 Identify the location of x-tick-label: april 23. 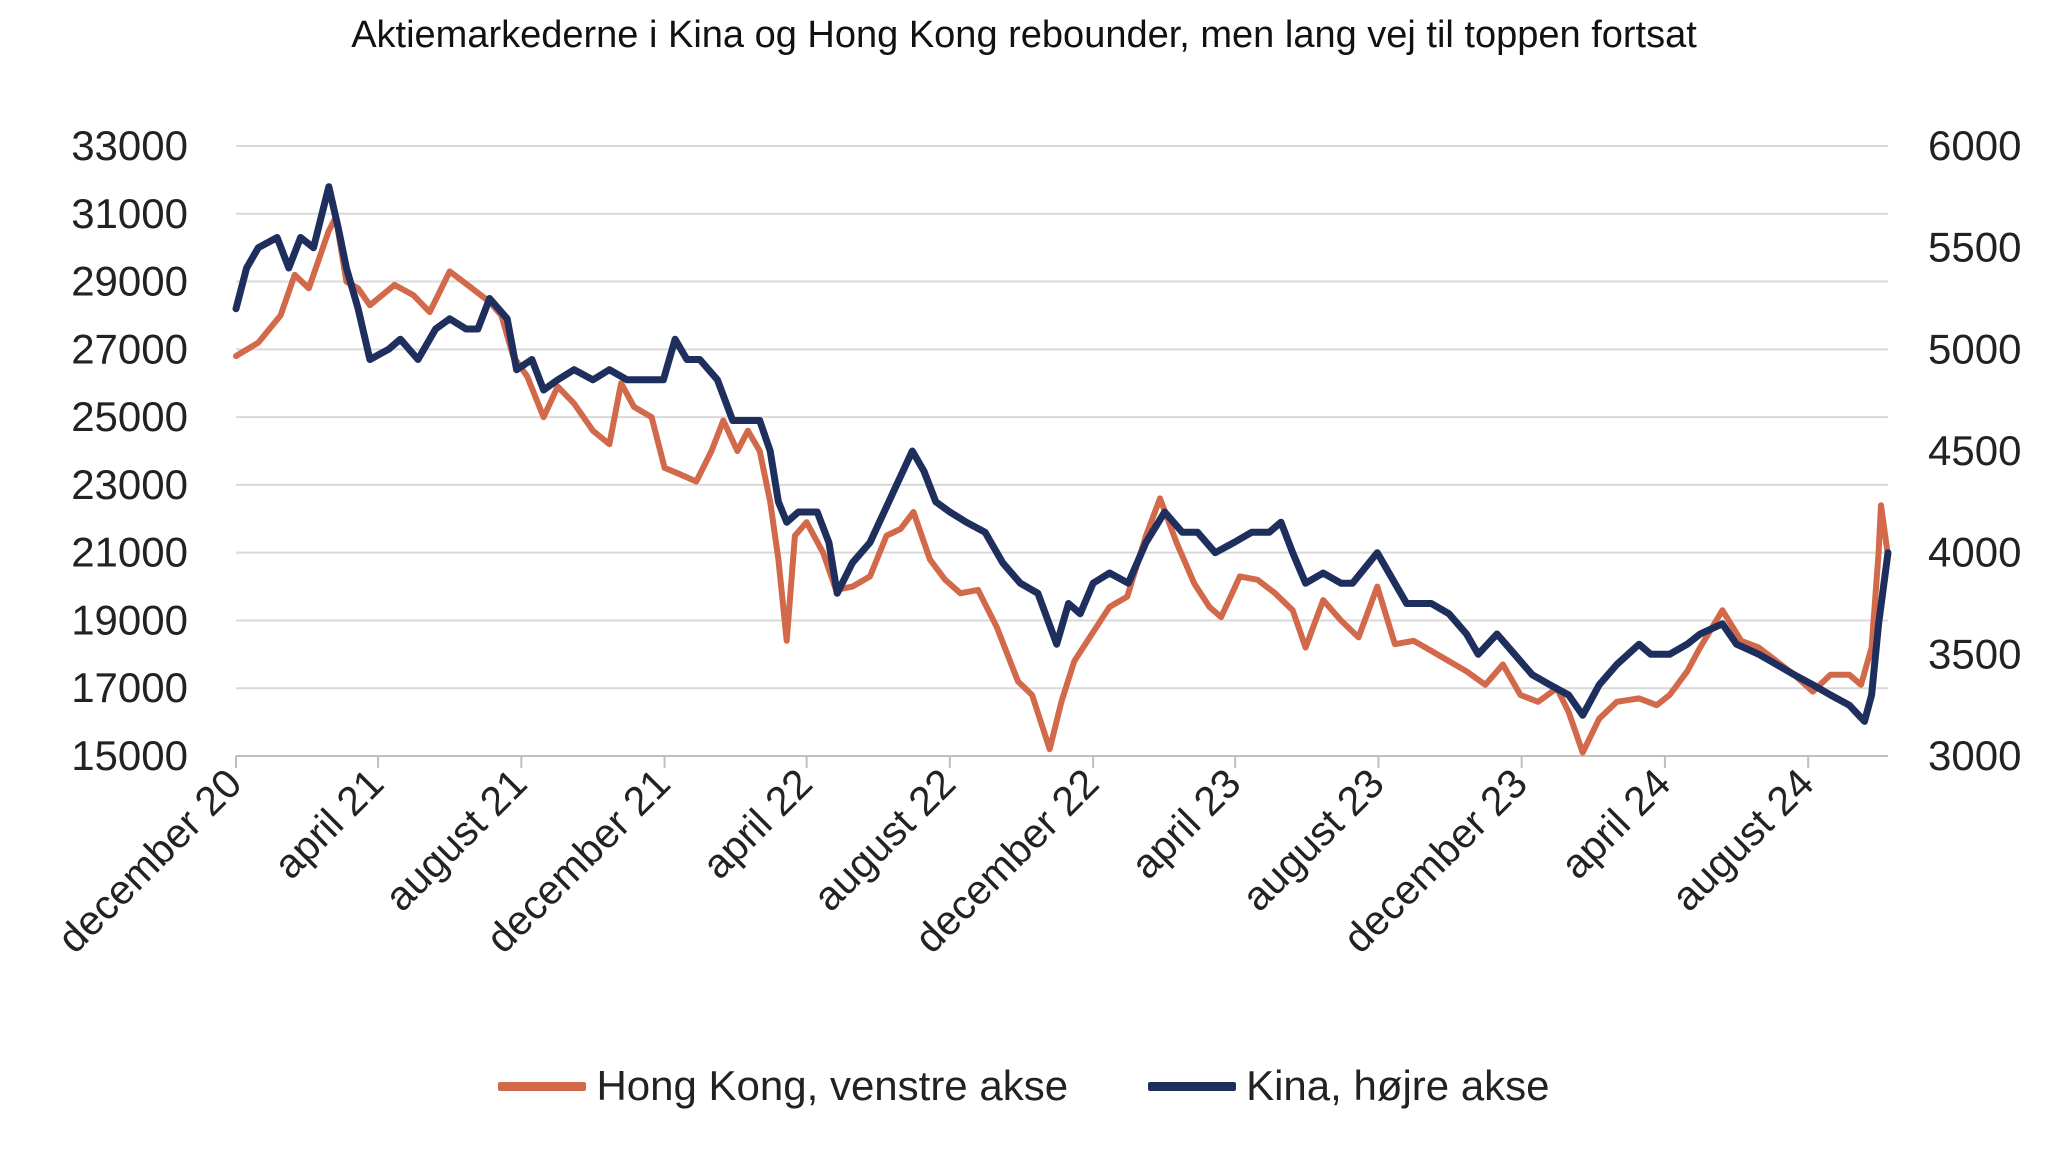
(1186, 824).